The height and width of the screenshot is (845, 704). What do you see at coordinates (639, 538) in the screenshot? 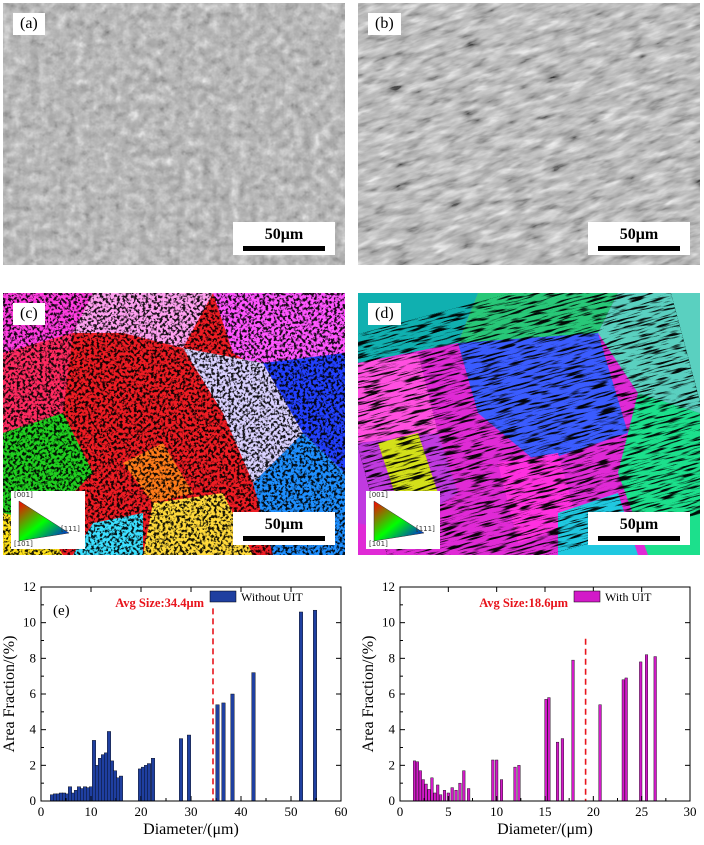
I see `scale-line-d` at bounding box center [639, 538].